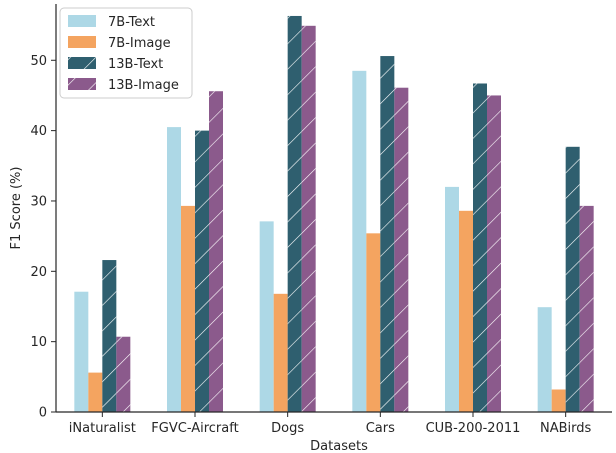 The image size is (616, 453). I want to click on x-axis-label: Datasets, so click(339, 446).